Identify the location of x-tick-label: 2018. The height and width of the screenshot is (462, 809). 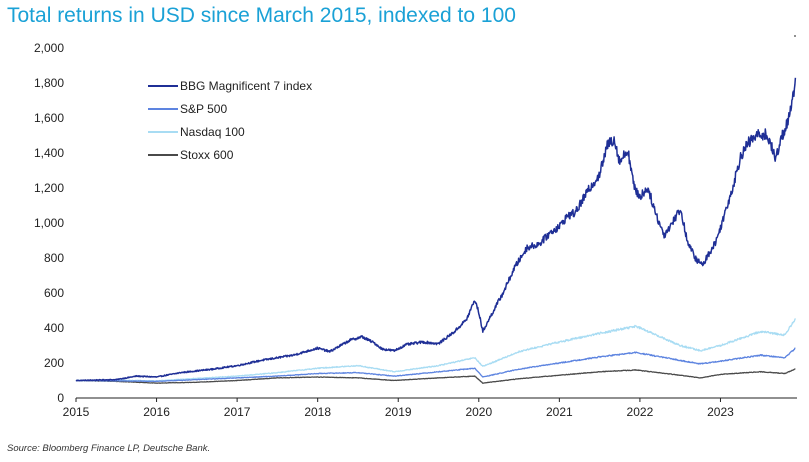
(317, 412).